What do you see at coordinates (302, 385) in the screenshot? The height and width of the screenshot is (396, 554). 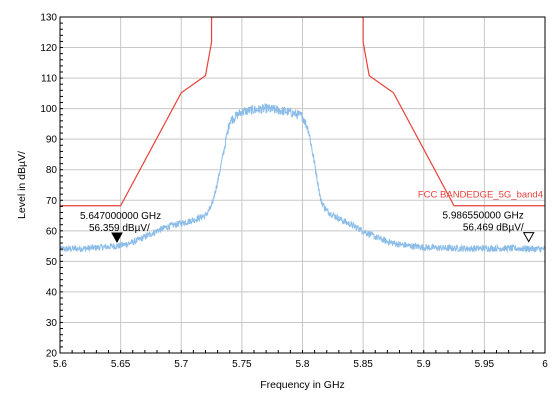 I see `x-axis-label: Frequency in GHz` at bounding box center [302, 385].